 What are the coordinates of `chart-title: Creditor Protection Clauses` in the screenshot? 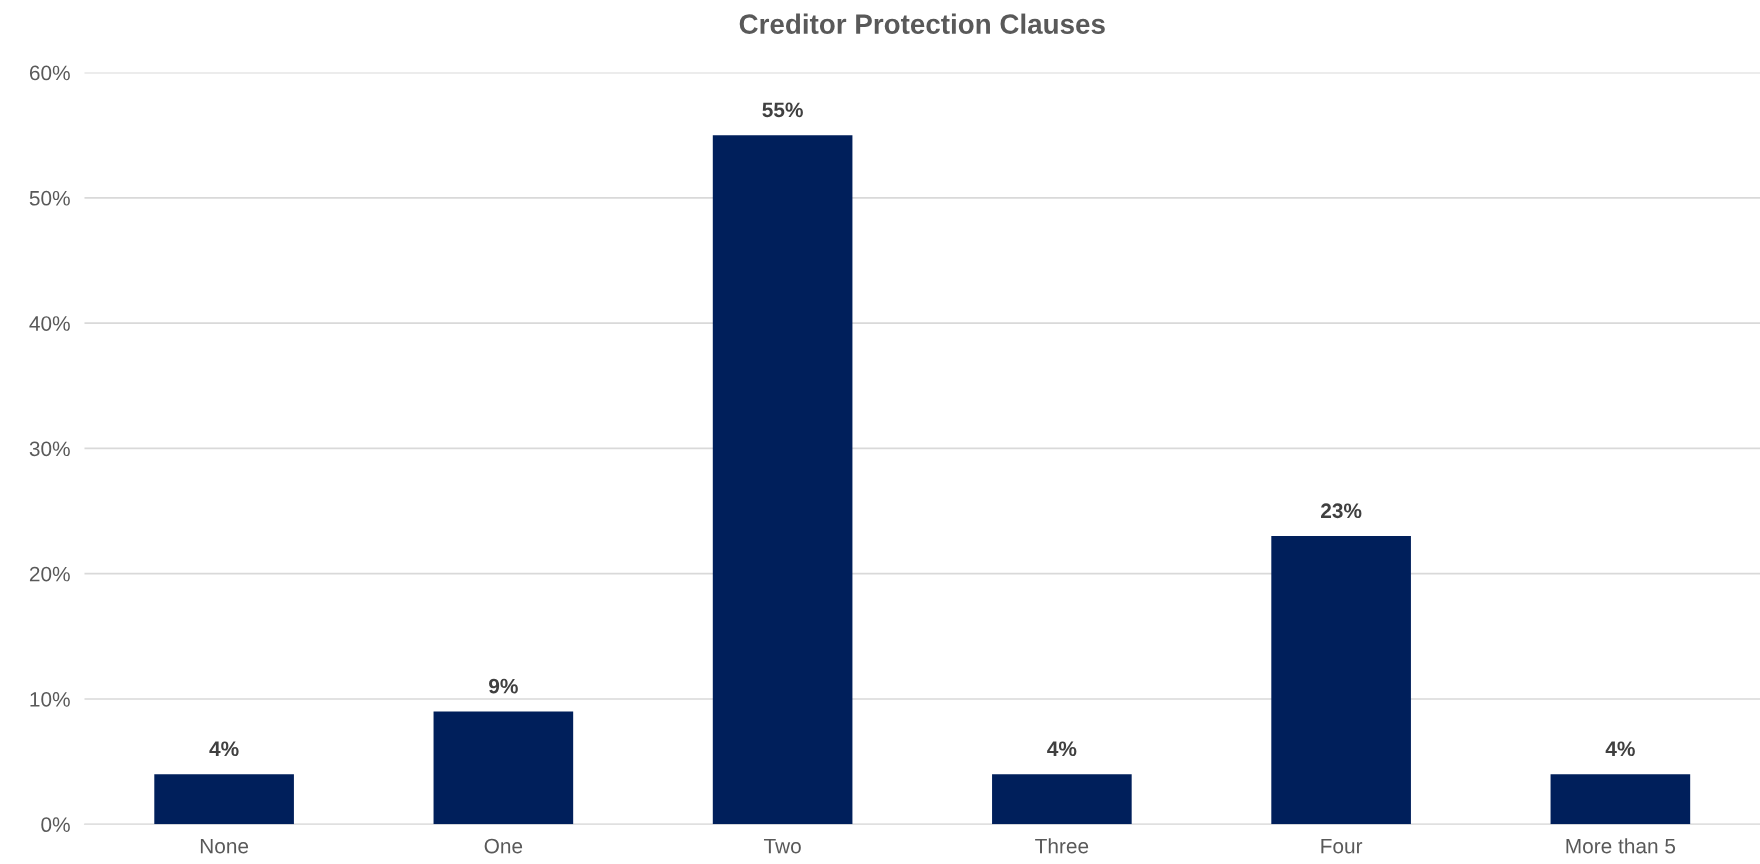 It's located at (922, 23).